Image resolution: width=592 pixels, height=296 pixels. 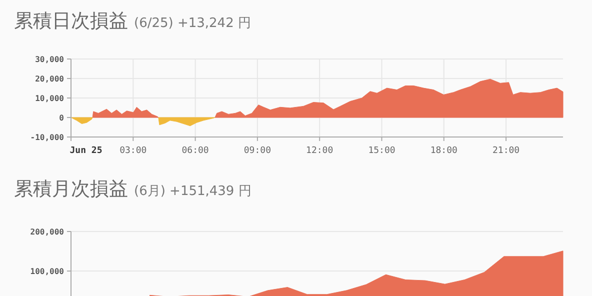 What do you see at coordinates (47, 271) in the screenshot?
I see `y-tick-label: 100,000` at bounding box center [47, 271].